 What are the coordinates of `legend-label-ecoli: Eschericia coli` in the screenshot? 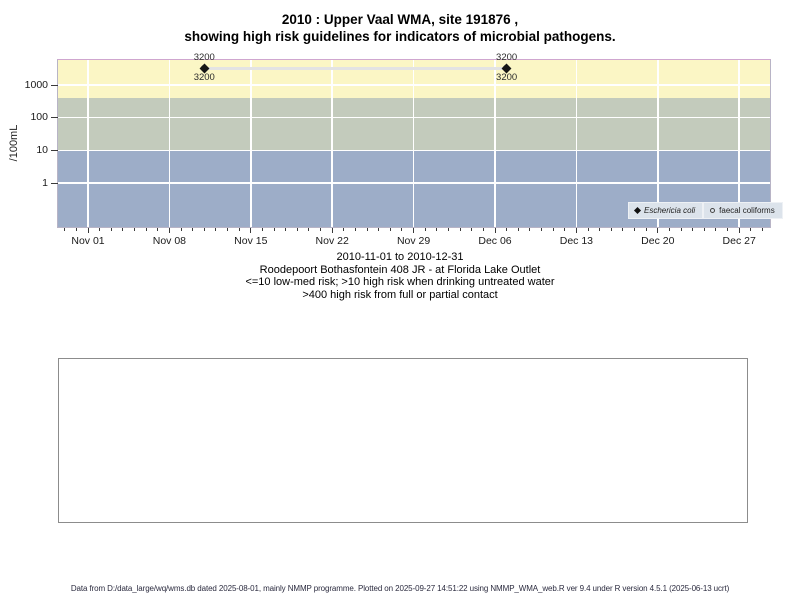 It's located at (670, 210).